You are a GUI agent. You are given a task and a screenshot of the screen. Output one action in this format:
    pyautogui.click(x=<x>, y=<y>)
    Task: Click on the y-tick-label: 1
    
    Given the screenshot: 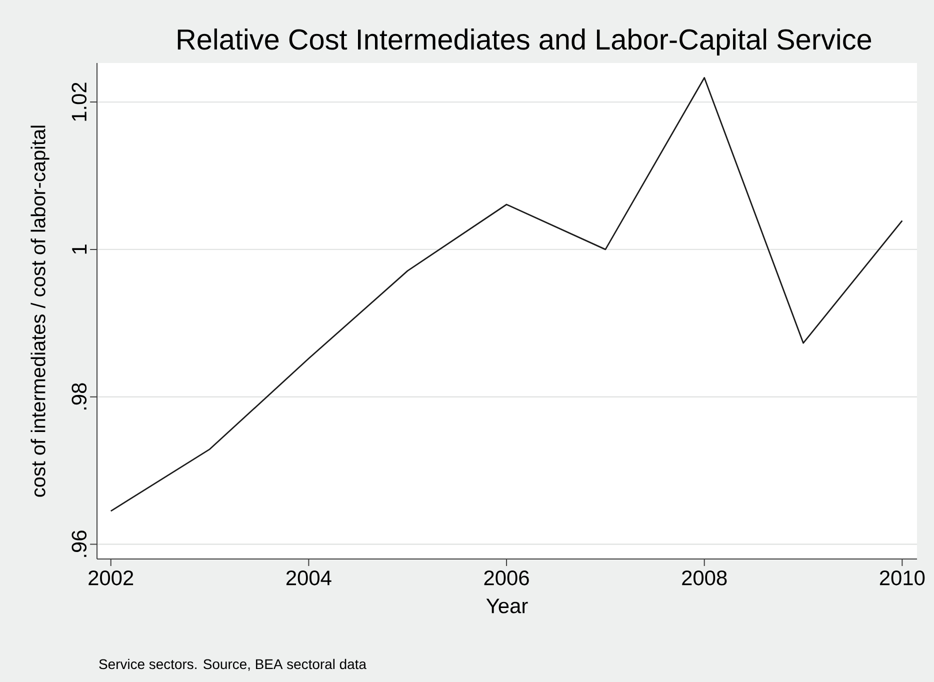 What is the action you would take?
    pyautogui.click(x=79, y=249)
    